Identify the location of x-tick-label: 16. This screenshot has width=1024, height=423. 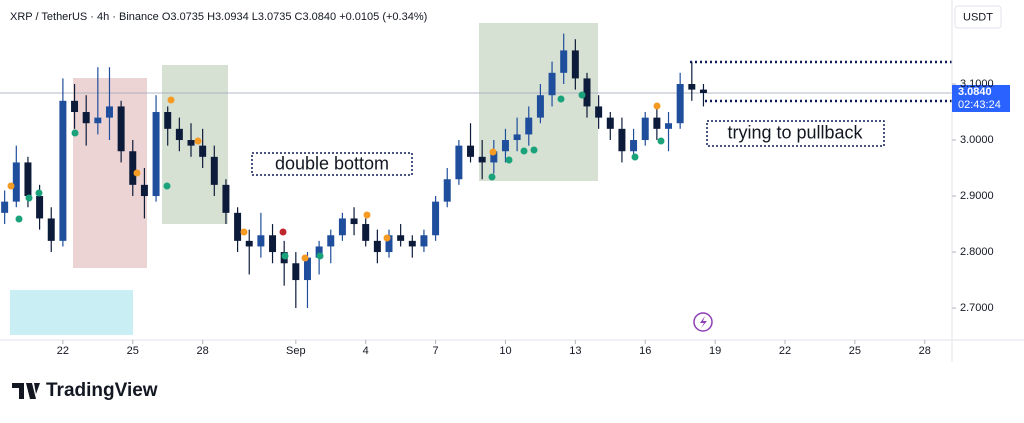
(645, 351).